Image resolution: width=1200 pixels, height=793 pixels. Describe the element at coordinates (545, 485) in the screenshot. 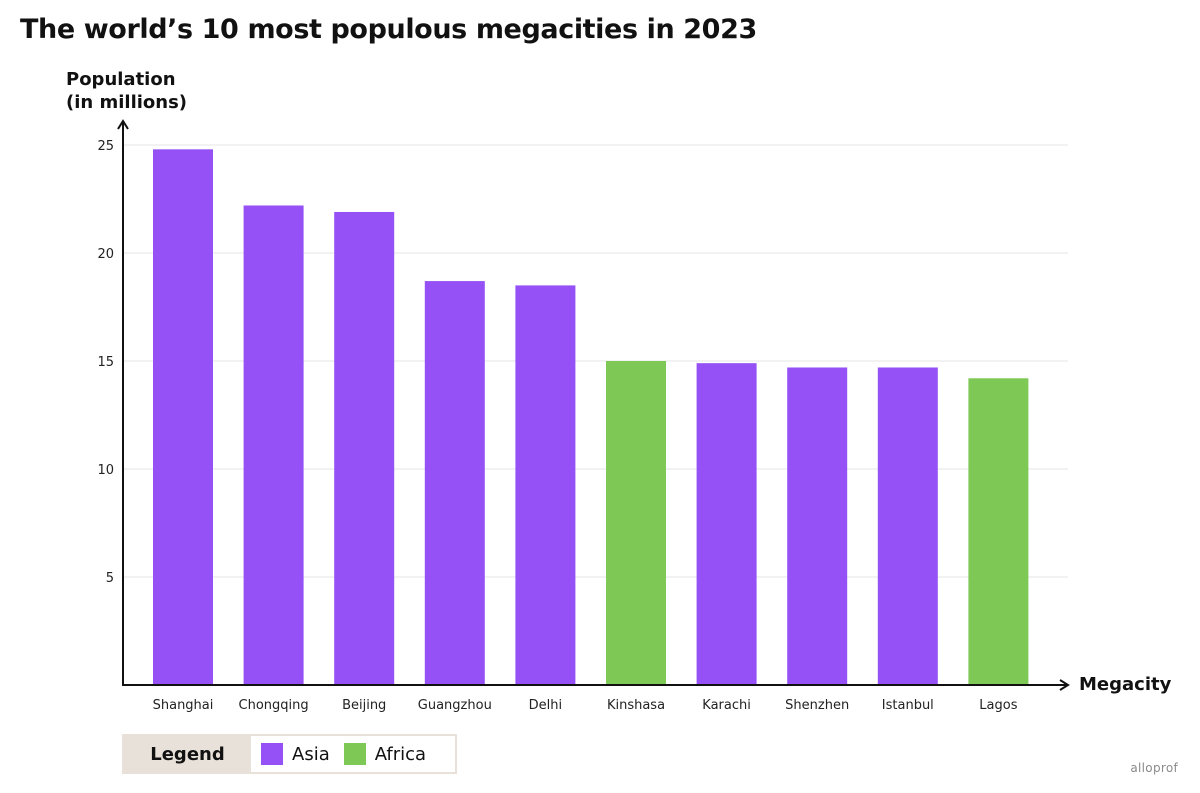

I see `bar-delhi` at that location.